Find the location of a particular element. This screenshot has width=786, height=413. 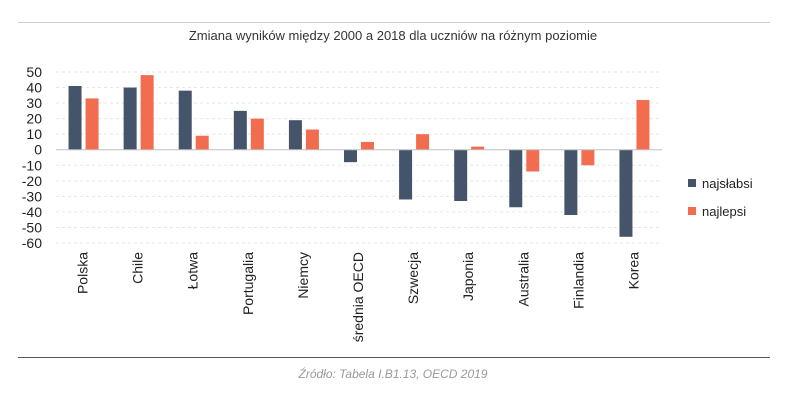

legend-label: najlepsi is located at coordinates (724, 211).